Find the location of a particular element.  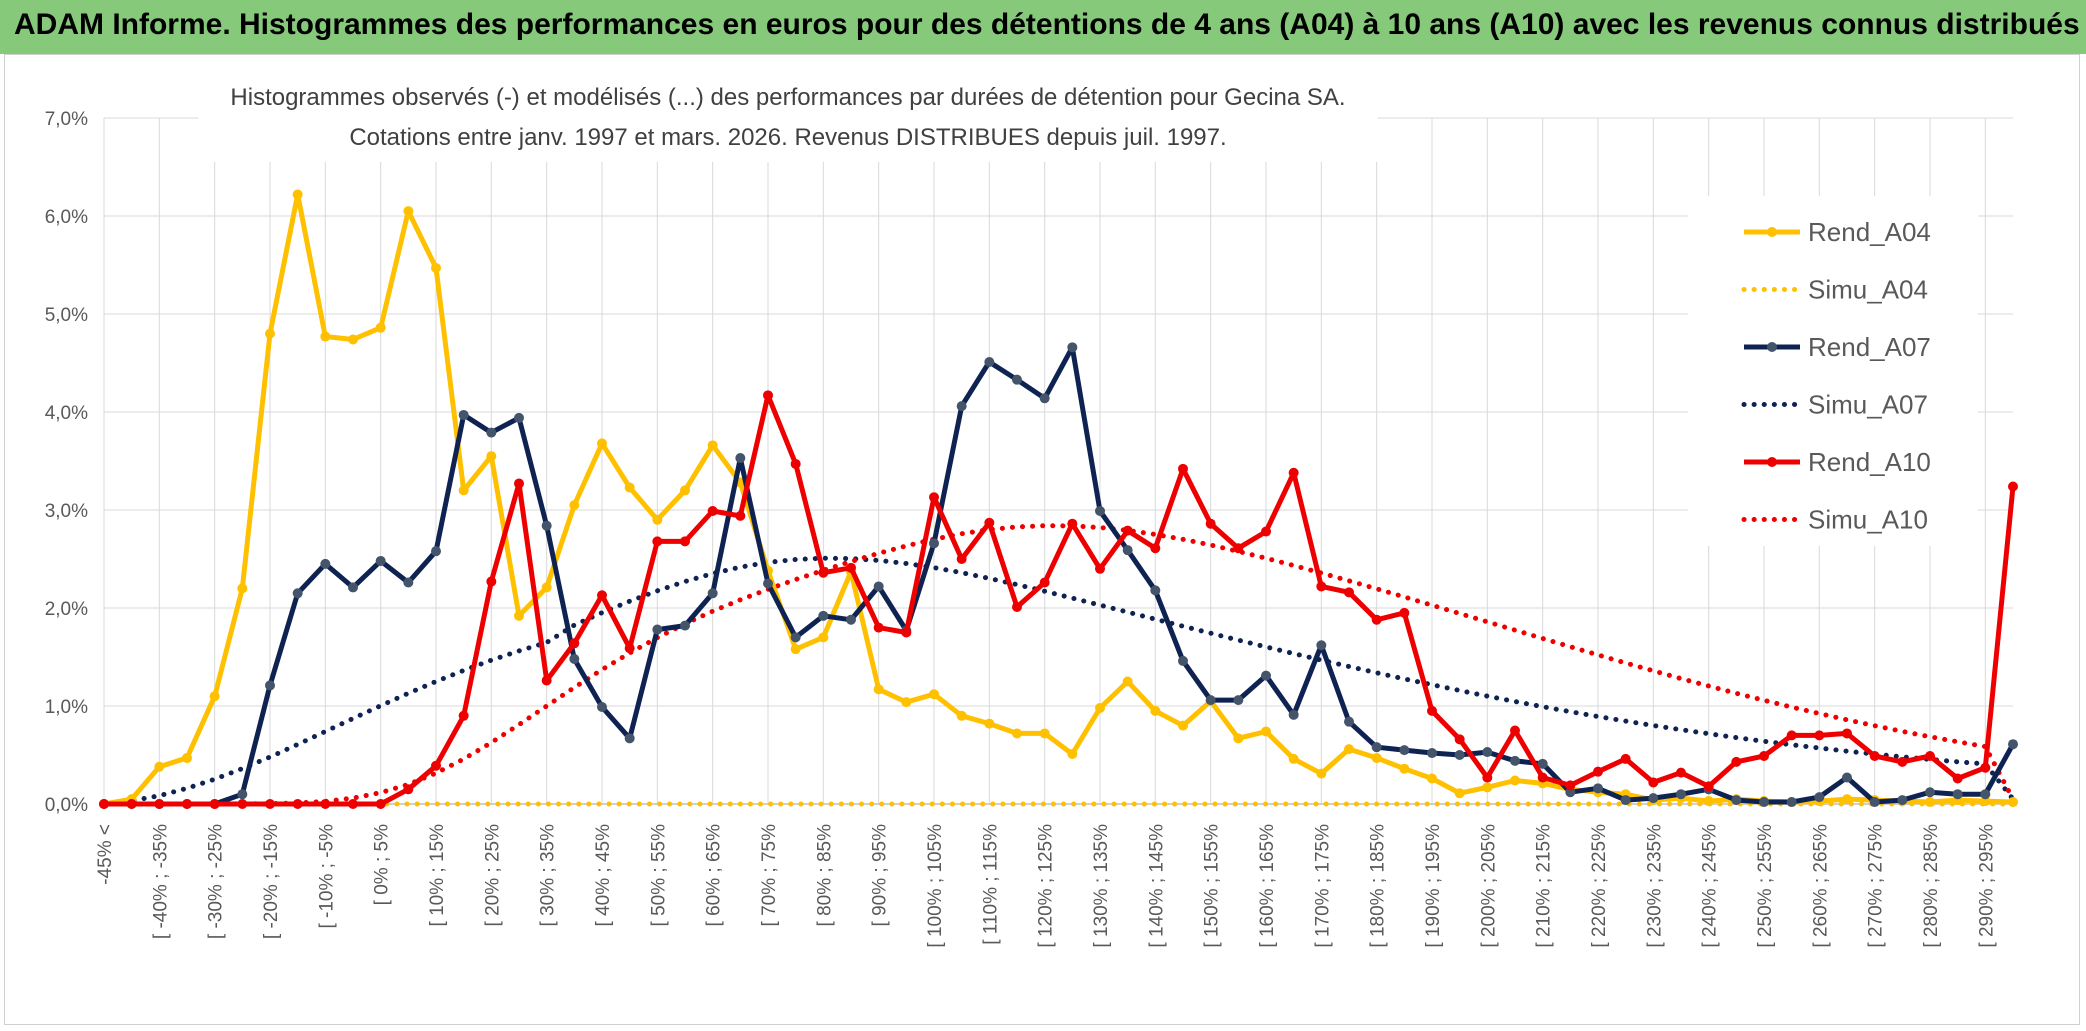

legend-label: Simu_A07 is located at coordinates (1868, 405).